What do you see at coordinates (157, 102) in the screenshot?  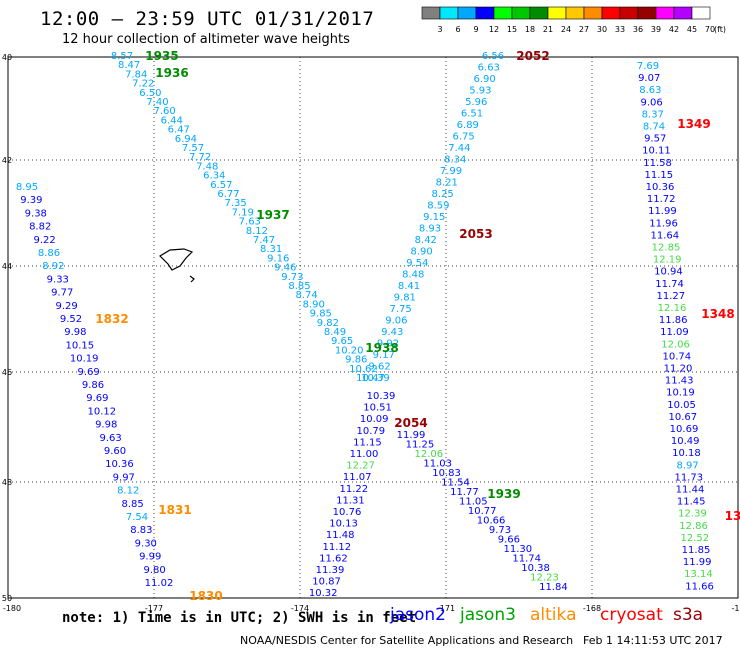 I see `wave-height-value-a: 7.40` at bounding box center [157, 102].